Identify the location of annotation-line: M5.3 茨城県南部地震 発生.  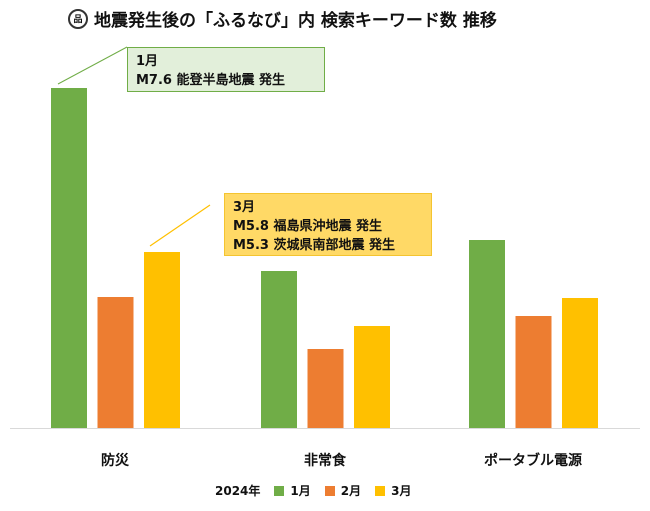
(314, 245).